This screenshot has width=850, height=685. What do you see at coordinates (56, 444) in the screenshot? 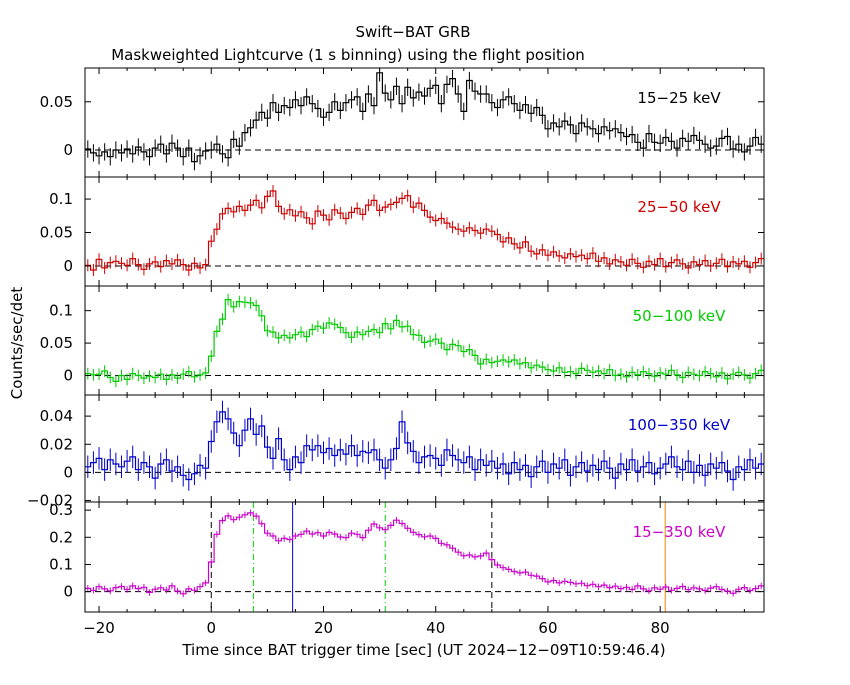
I see `y-tick-label: 0.02` at bounding box center [56, 444].